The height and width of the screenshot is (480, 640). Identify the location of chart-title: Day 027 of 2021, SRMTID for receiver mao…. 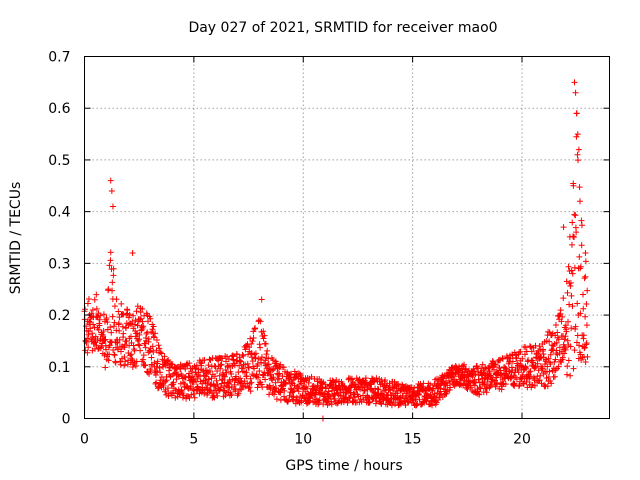
(342, 28).